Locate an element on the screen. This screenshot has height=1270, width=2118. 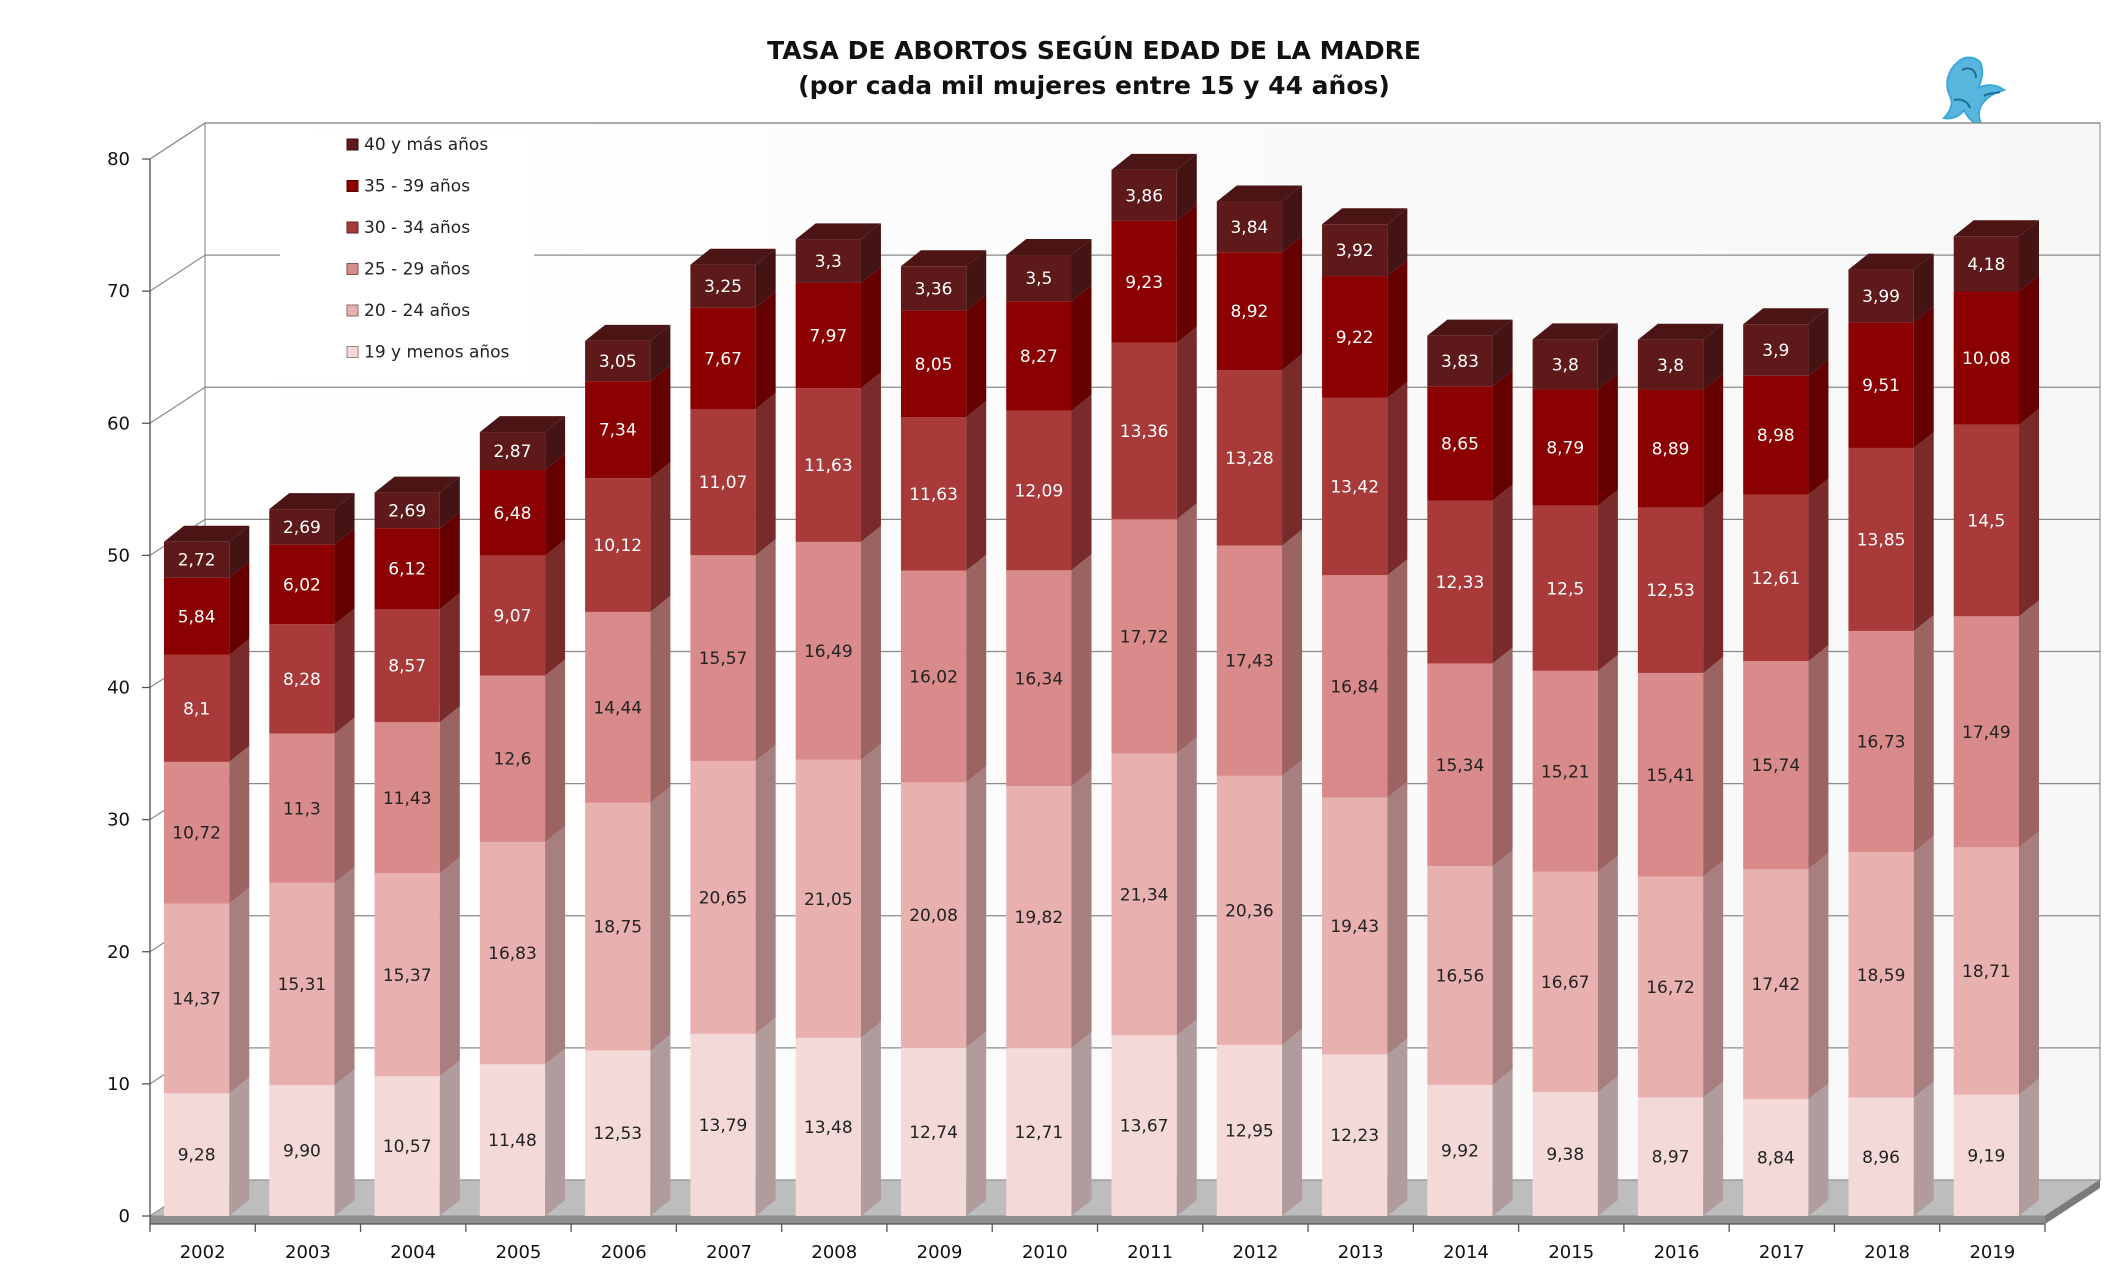
legend-label: 35 - 39 años is located at coordinates (417, 187).